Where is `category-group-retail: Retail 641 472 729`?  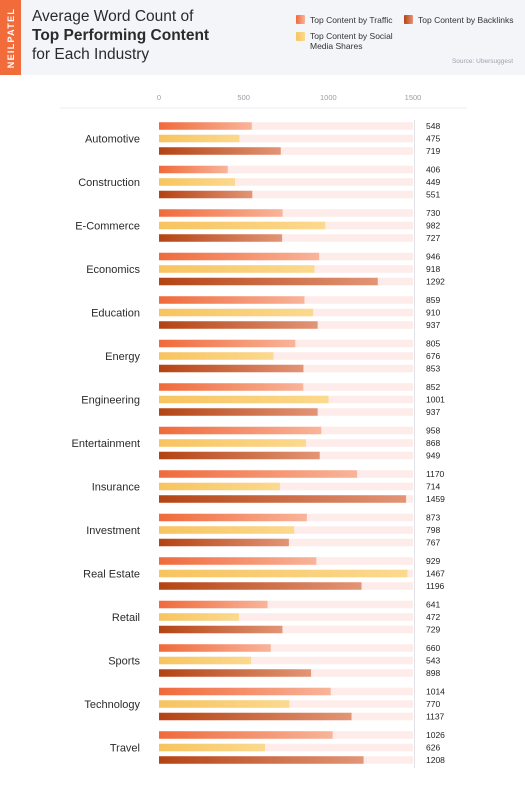 category-group-retail: Retail 641 472 729 is located at coordinates (276, 617).